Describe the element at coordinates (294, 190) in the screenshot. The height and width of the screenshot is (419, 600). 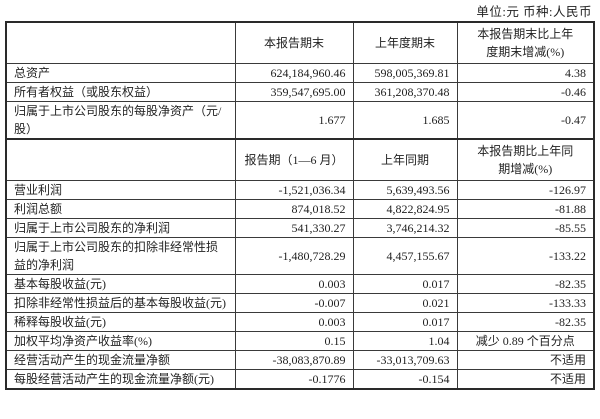
I see `value-cell: -1,521,036.34` at that location.